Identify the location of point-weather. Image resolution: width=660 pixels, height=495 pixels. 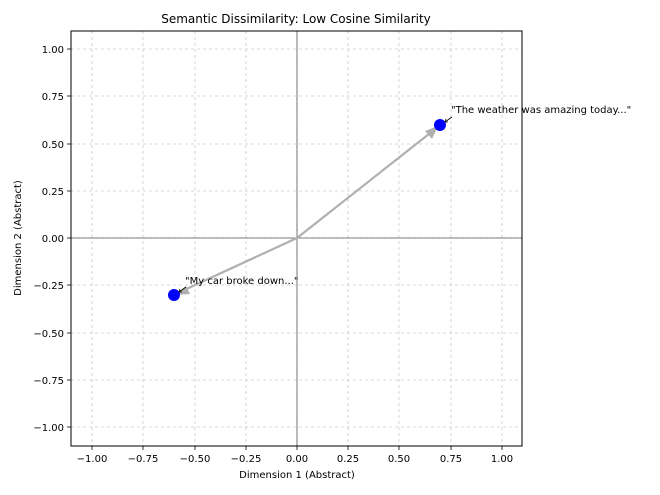
(440, 125).